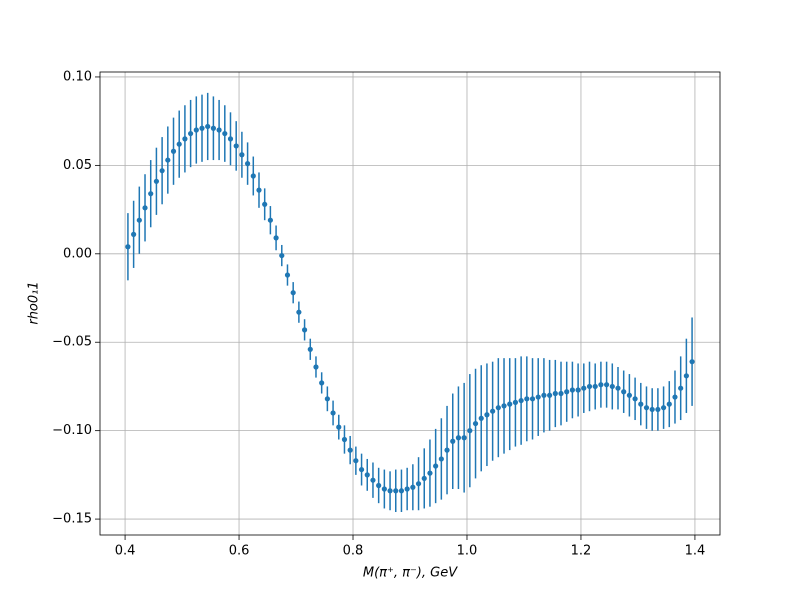 The image size is (800, 600). Describe the element at coordinates (695, 551) in the screenshot. I see `x-tick-label: 1.4` at that location.